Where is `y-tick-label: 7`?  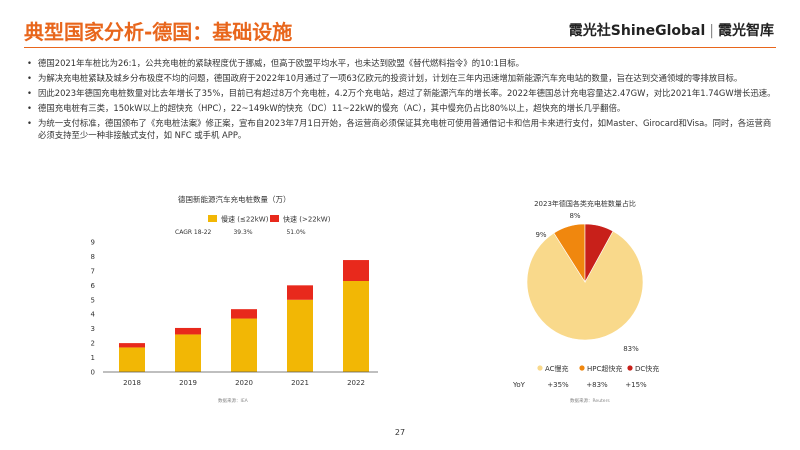 y-tick-label: 7 is located at coordinates (93, 271).